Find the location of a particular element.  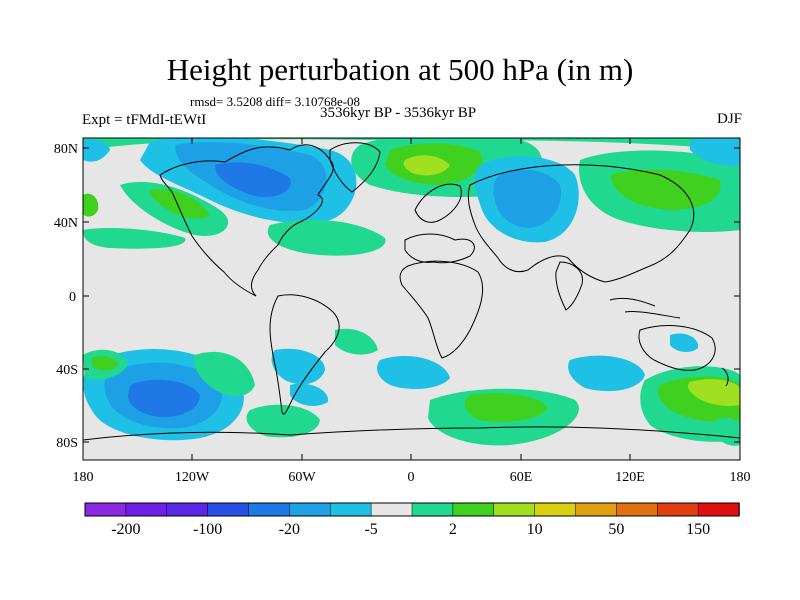

contour-tas-cyan is located at coordinates (684, 342).